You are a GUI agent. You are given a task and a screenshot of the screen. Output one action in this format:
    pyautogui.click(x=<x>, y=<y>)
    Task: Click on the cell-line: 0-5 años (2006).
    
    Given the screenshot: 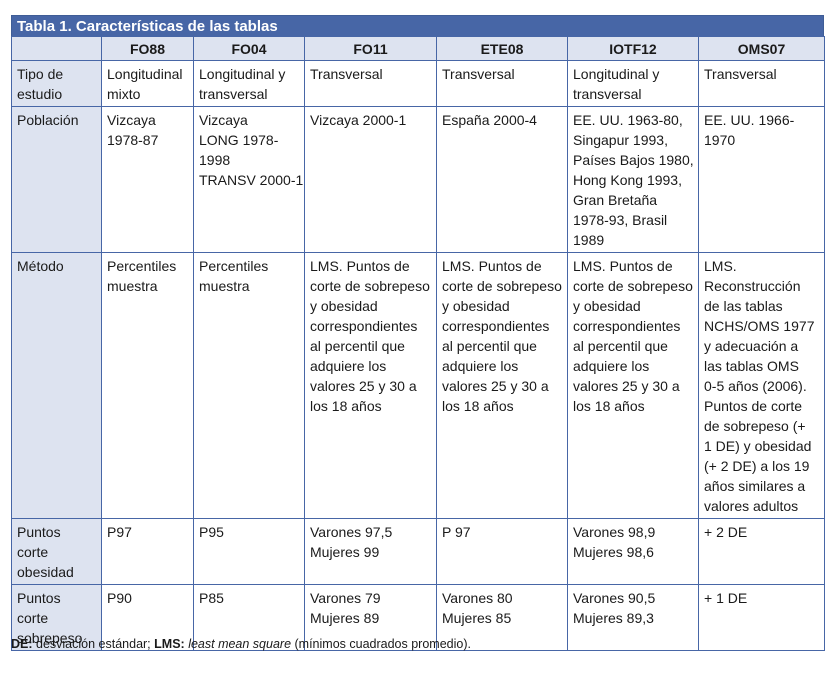 What is the action you would take?
    pyautogui.click(x=755, y=386)
    